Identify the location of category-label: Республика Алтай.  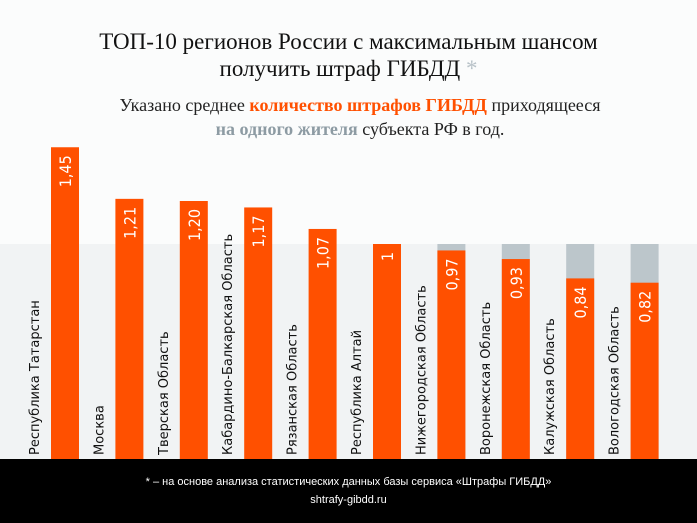
(357, 392).